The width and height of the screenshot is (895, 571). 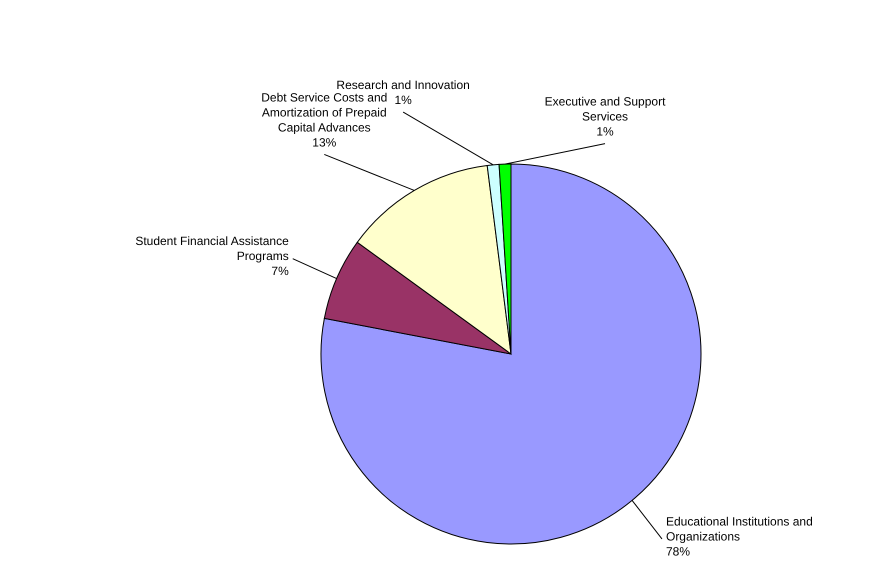 What do you see at coordinates (739, 529) in the screenshot?
I see `slice-label: Educational Institutions and Organizations` at bounding box center [739, 529].